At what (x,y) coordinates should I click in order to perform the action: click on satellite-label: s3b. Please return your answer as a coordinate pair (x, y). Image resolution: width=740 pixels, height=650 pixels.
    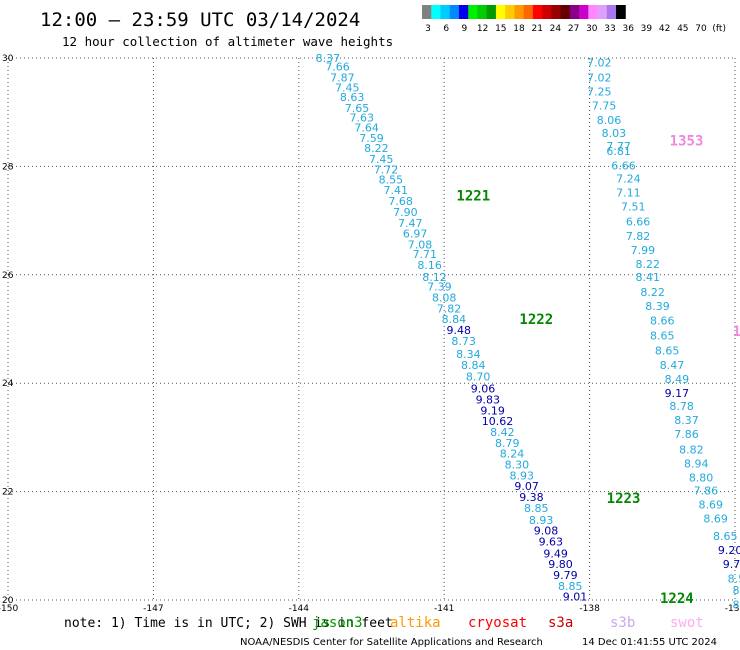
    Looking at the image, I should click on (622, 623).